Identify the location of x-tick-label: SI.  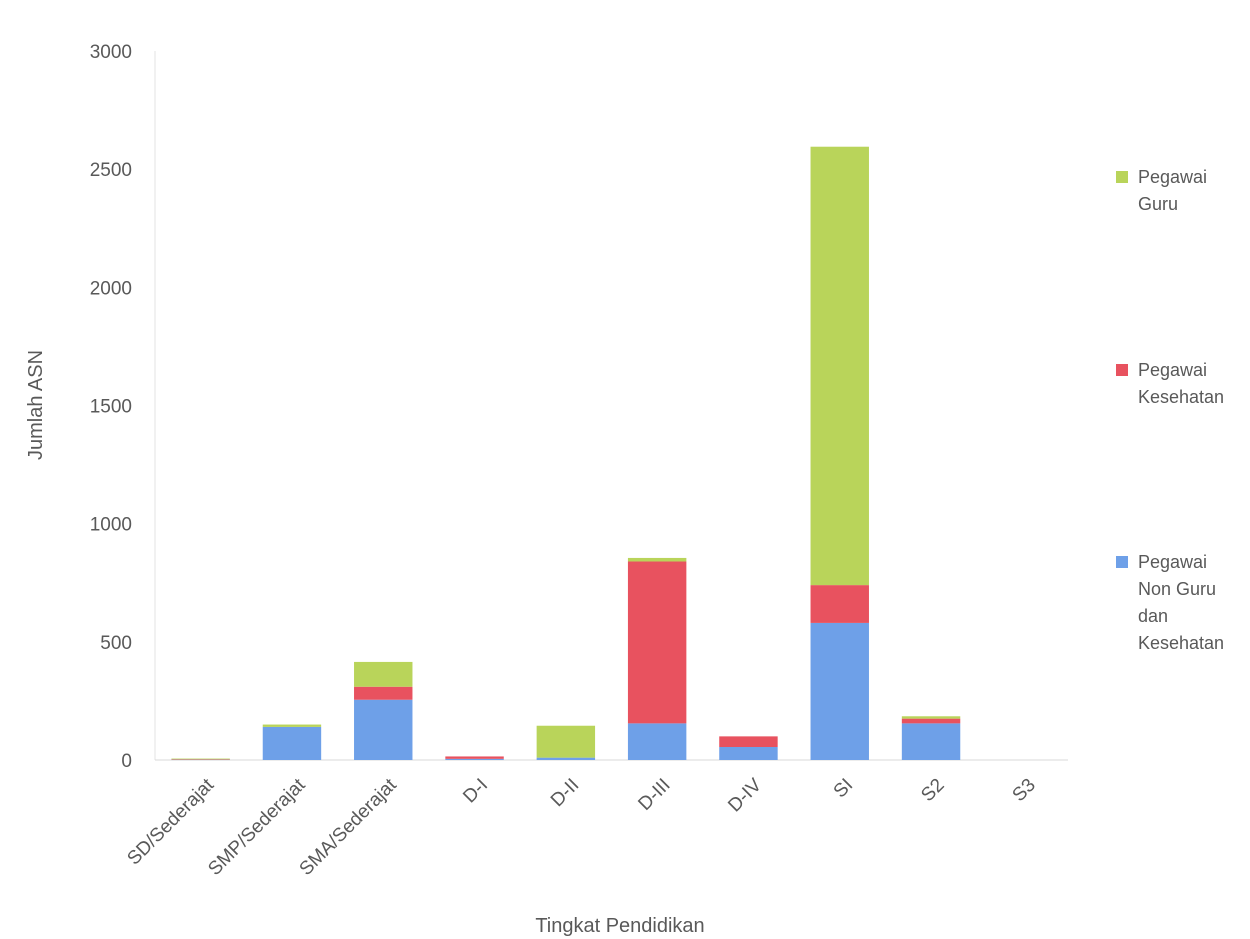
(844, 789).